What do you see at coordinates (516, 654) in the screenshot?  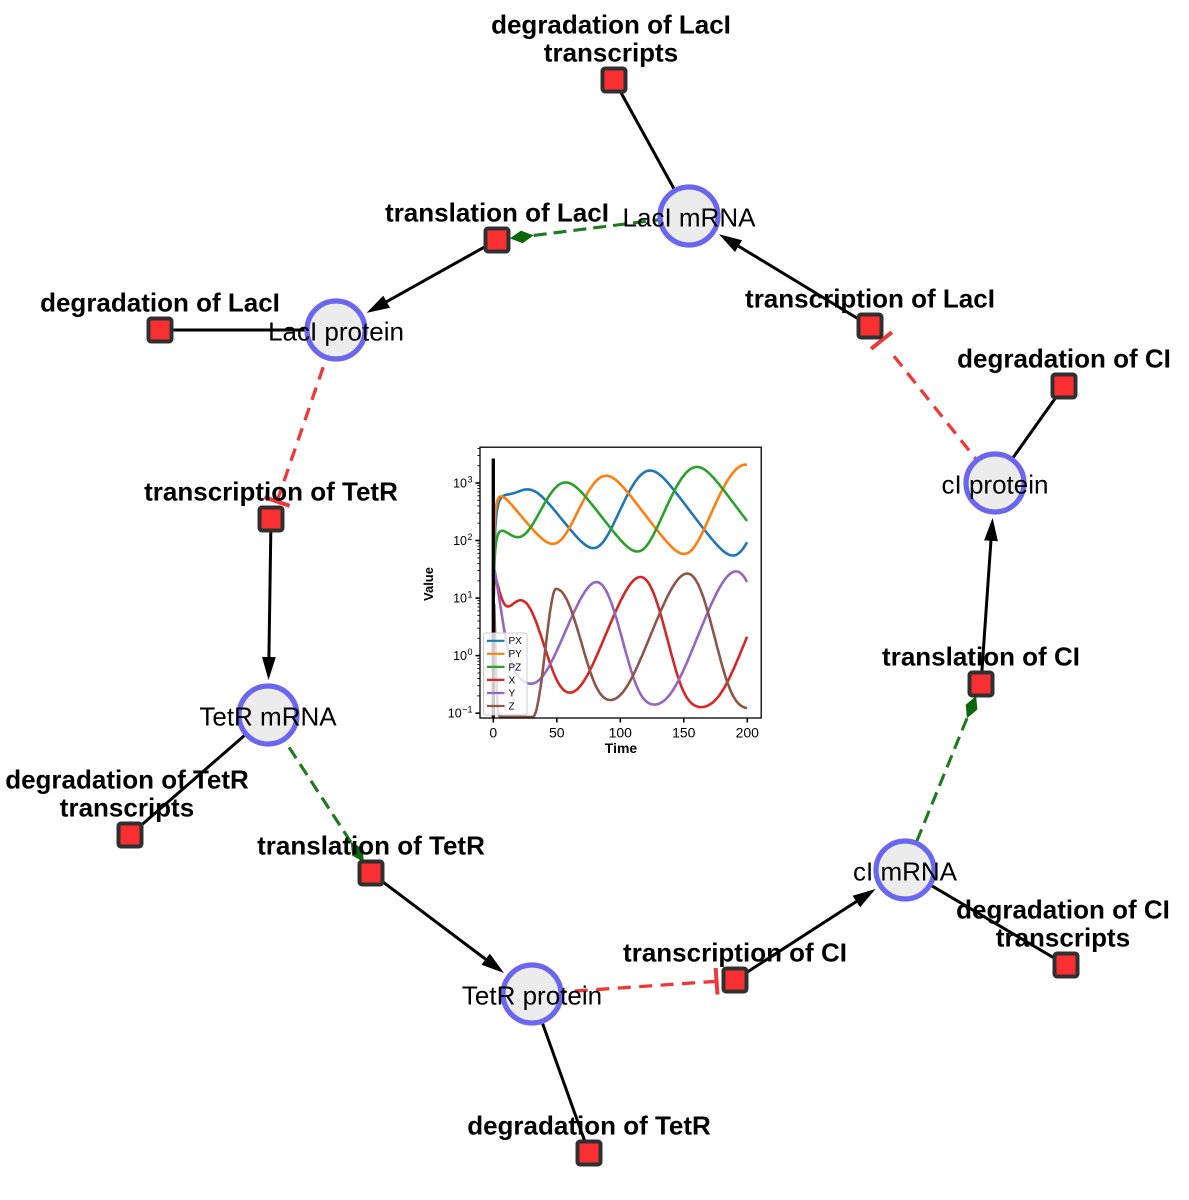 I see `svg-text: PY` at bounding box center [516, 654].